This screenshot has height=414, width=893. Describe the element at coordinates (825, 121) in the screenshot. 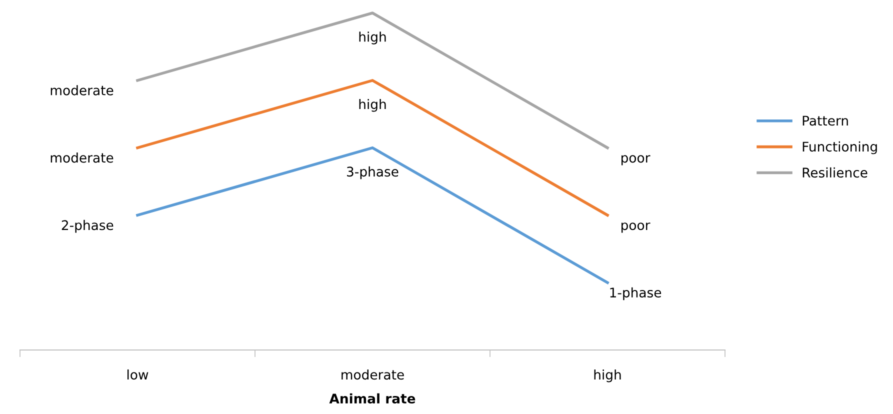

I see `legend-label: Pattern` at that location.